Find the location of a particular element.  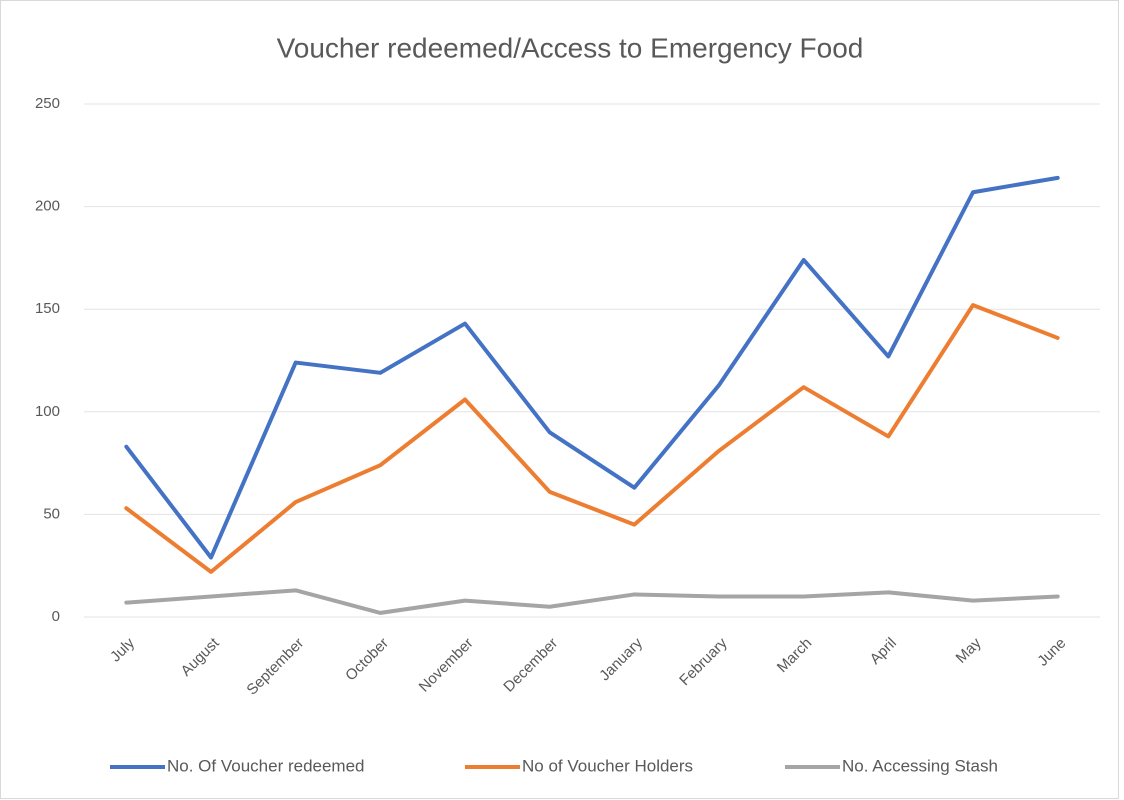

legend-label: No of Voucher Holders is located at coordinates (607, 765).